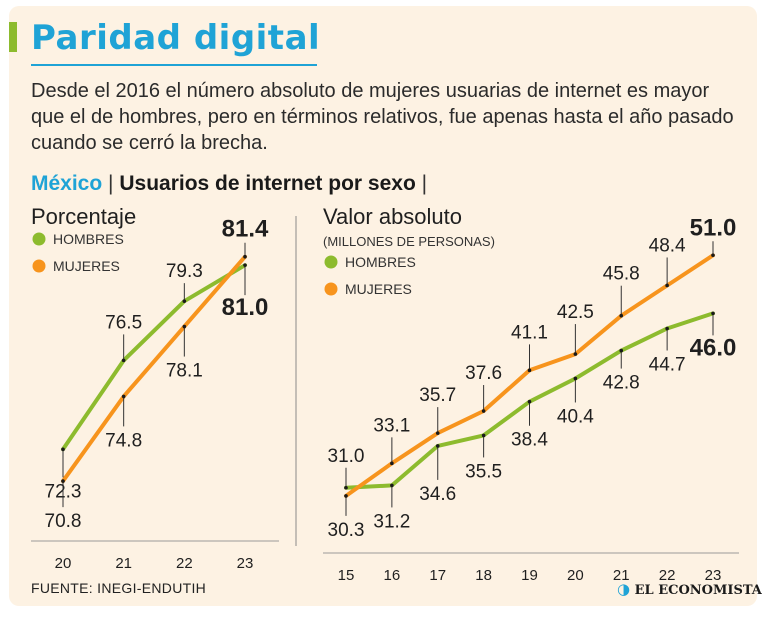  Describe the element at coordinates (575, 416) in the screenshot. I see `data-label: 40.4` at that location.